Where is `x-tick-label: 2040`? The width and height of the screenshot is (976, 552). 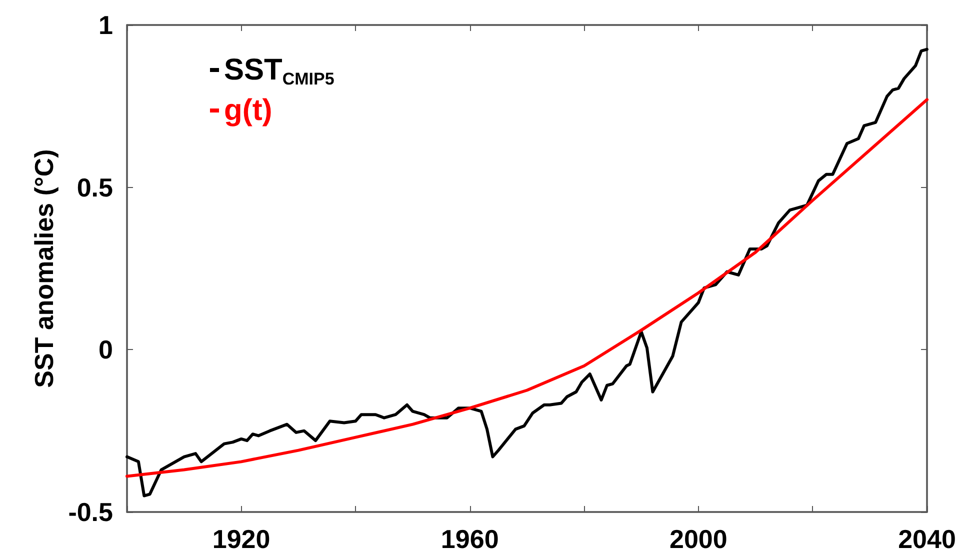
x-tick-label: 2040 is located at coordinates (927, 538).